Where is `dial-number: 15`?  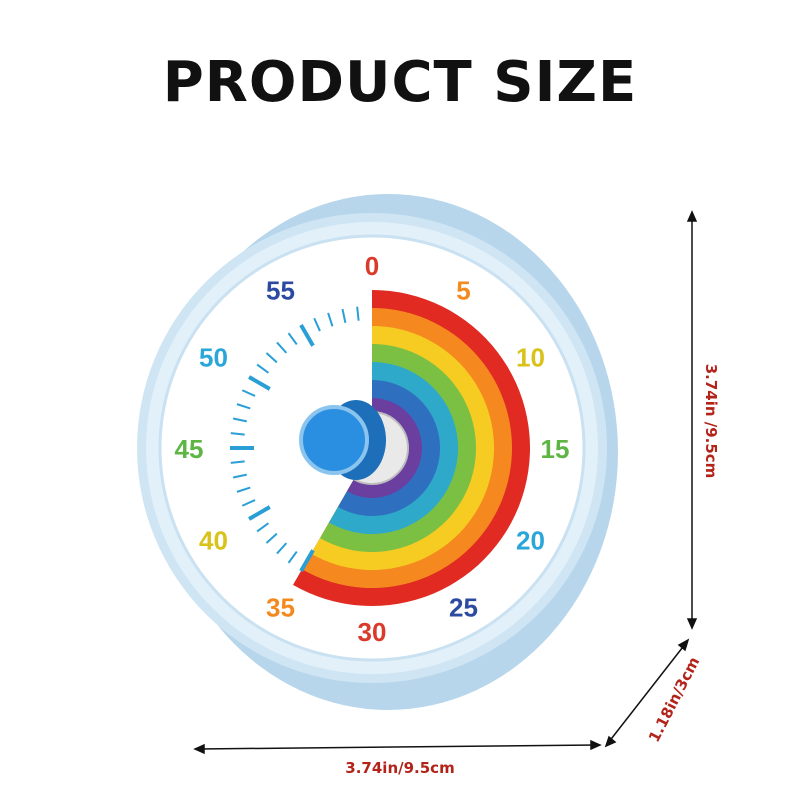
dial-number: 15 is located at coordinates (555, 449).